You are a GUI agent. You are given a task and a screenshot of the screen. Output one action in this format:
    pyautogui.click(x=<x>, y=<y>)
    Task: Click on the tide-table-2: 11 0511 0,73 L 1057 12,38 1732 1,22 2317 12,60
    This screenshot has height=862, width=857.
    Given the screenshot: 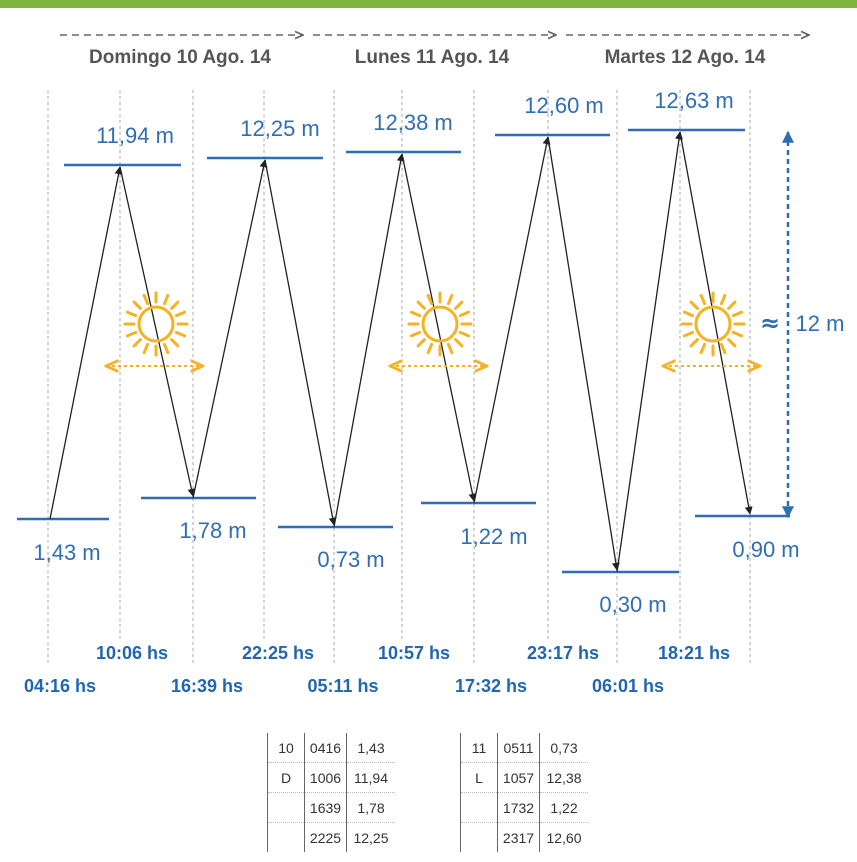 What is the action you would take?
    pyautogui.click(x=524, y=792)
    